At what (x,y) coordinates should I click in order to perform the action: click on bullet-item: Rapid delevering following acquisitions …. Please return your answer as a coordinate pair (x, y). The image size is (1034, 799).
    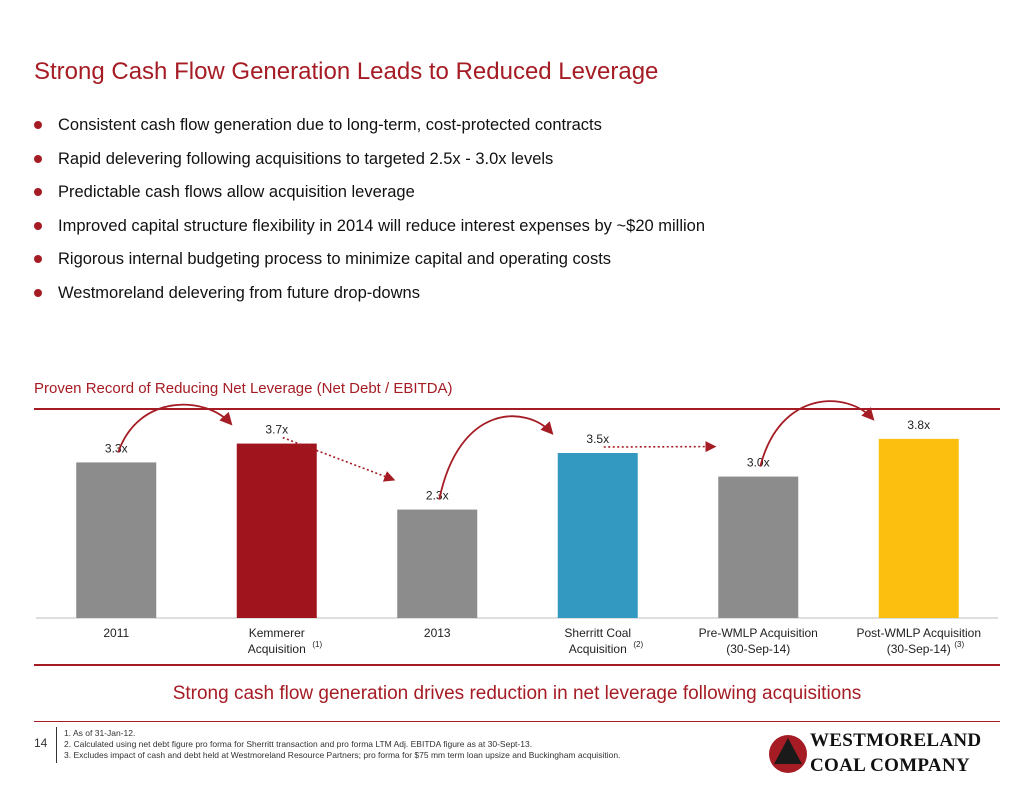
    Looking at the image, I should click on (369, 163).